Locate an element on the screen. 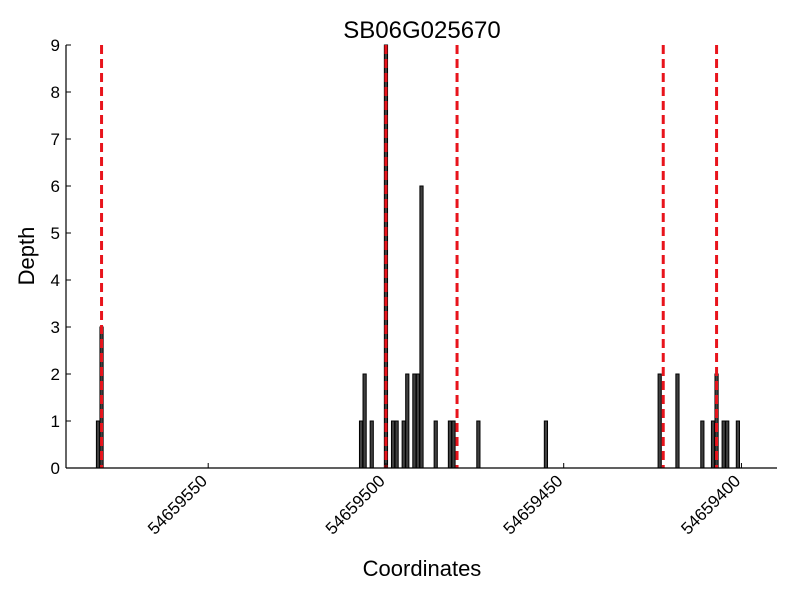 Image resolution: width=800 pixels, height=600 pixels. x-tick-label: 54659450 is located at coordinates (533, 504).